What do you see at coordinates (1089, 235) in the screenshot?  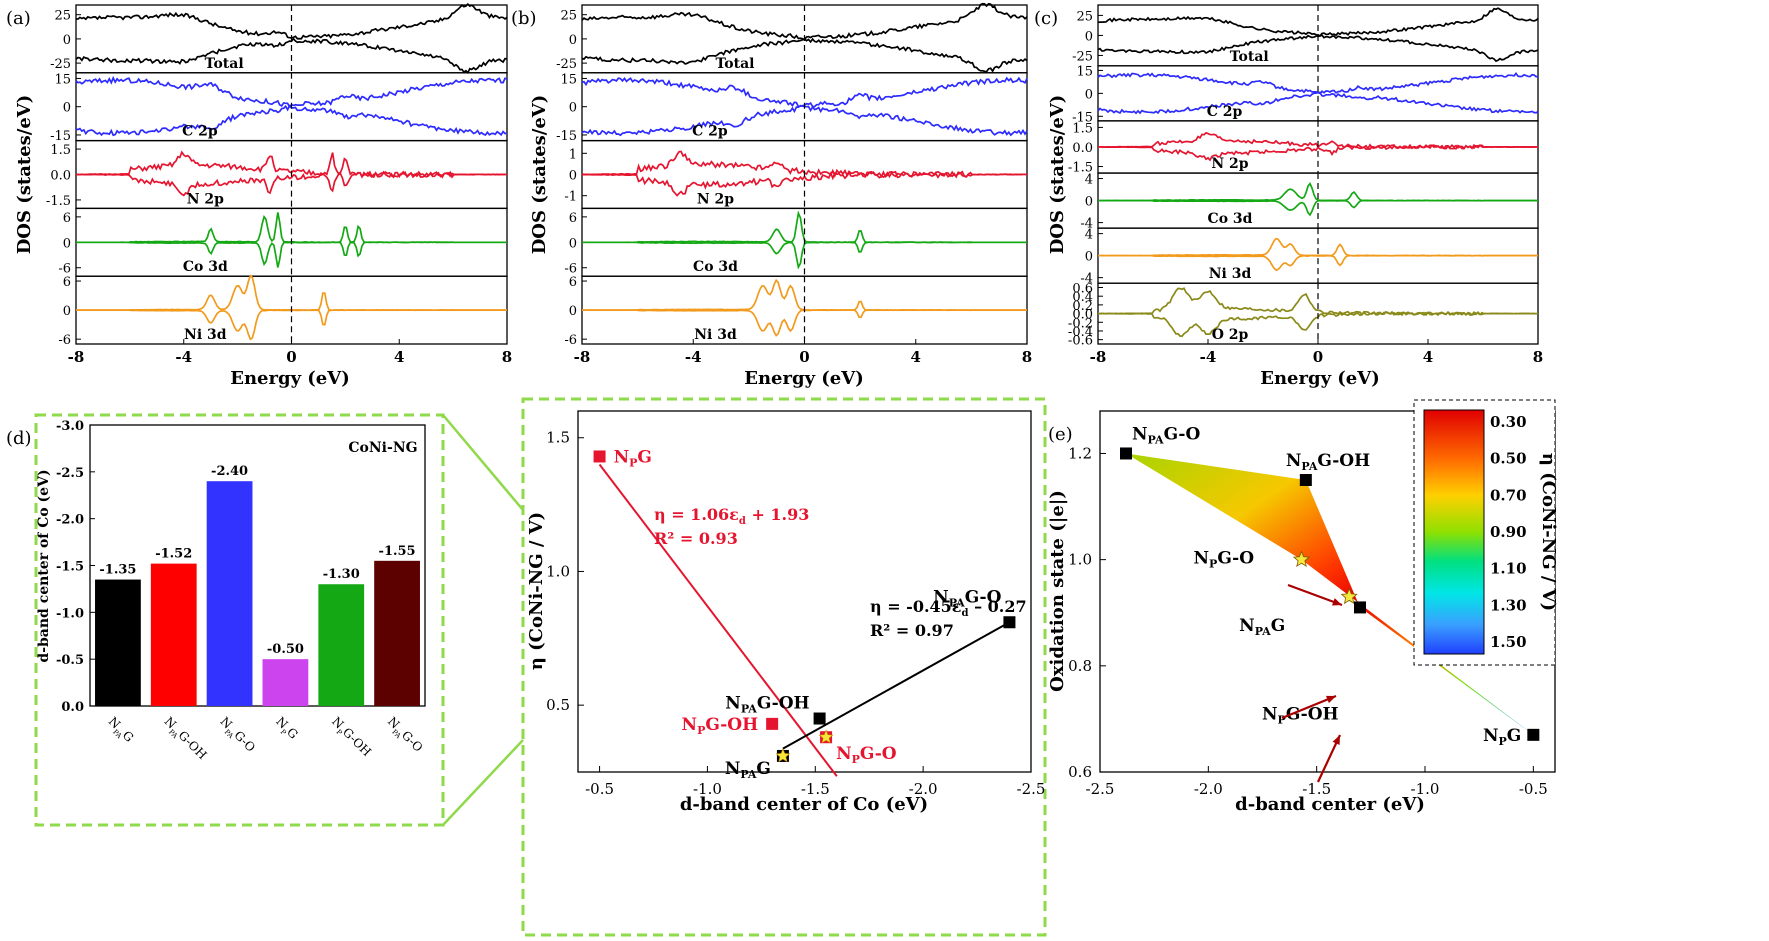 I see `y-tick-label: 4` at bounding box center [1089, 235].